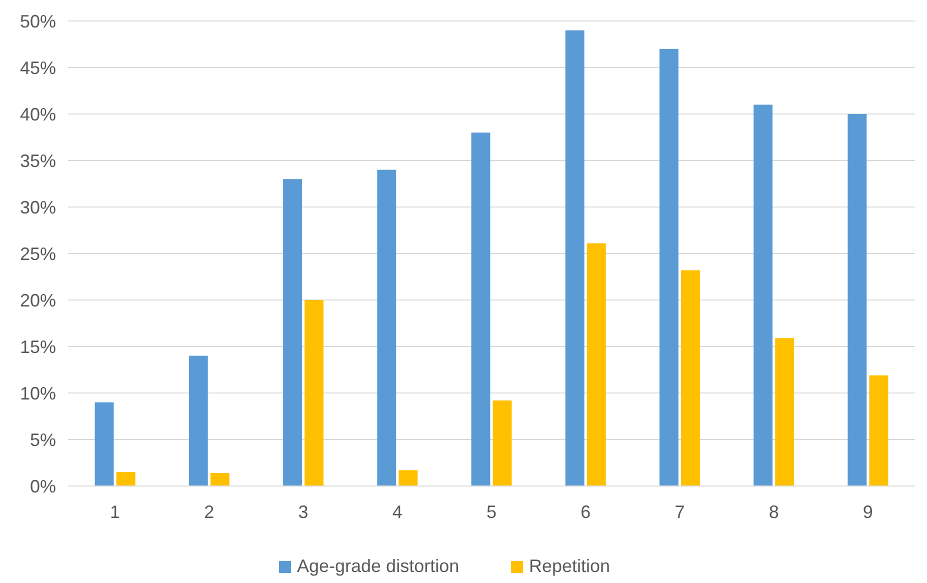  Describe the element at coordinates (115, 512) in the screenshot. I see `x-tick-label: 1` at that location.